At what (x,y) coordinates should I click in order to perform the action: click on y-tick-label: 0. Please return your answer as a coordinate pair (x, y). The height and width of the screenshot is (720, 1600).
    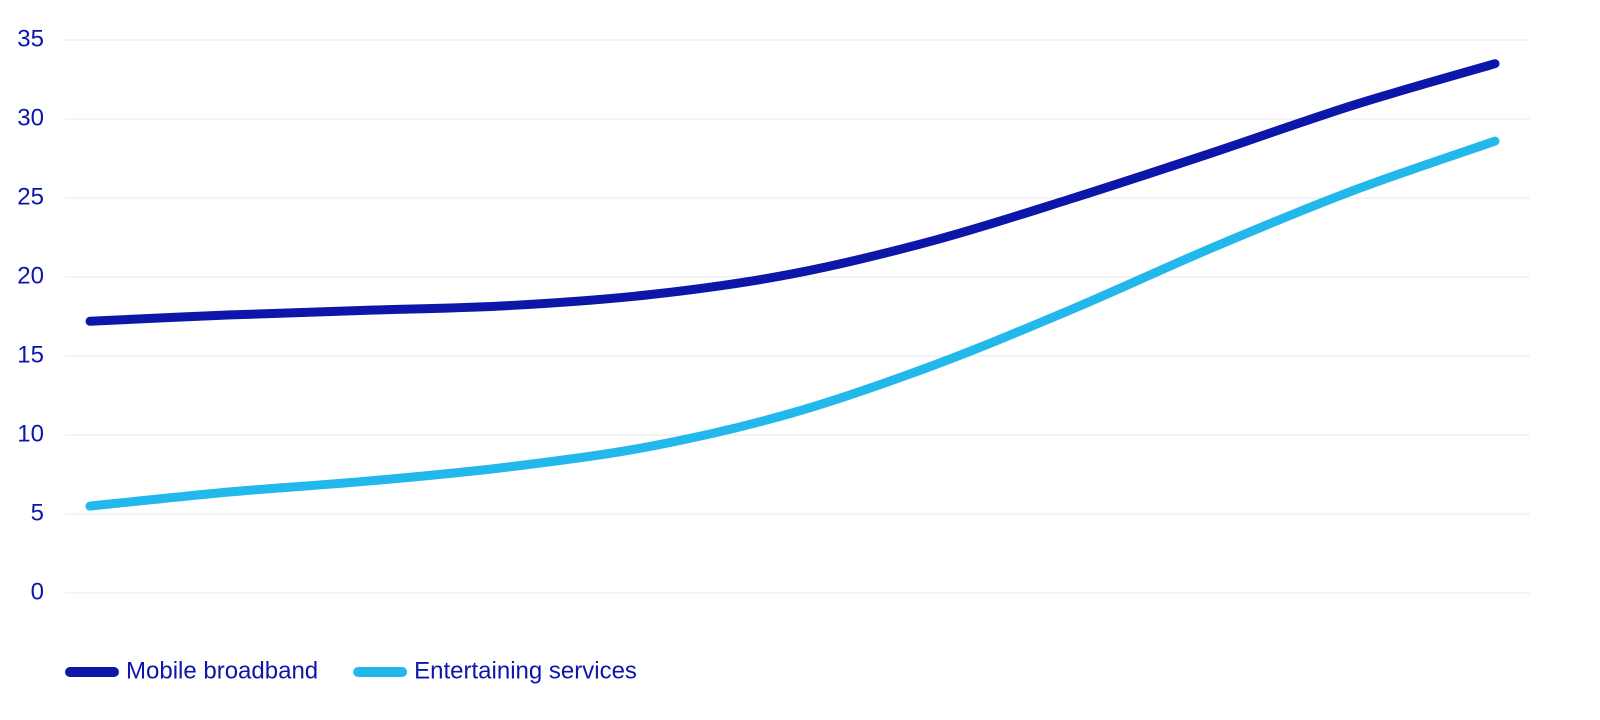
    Looking at the image, I should click on (37, 591).